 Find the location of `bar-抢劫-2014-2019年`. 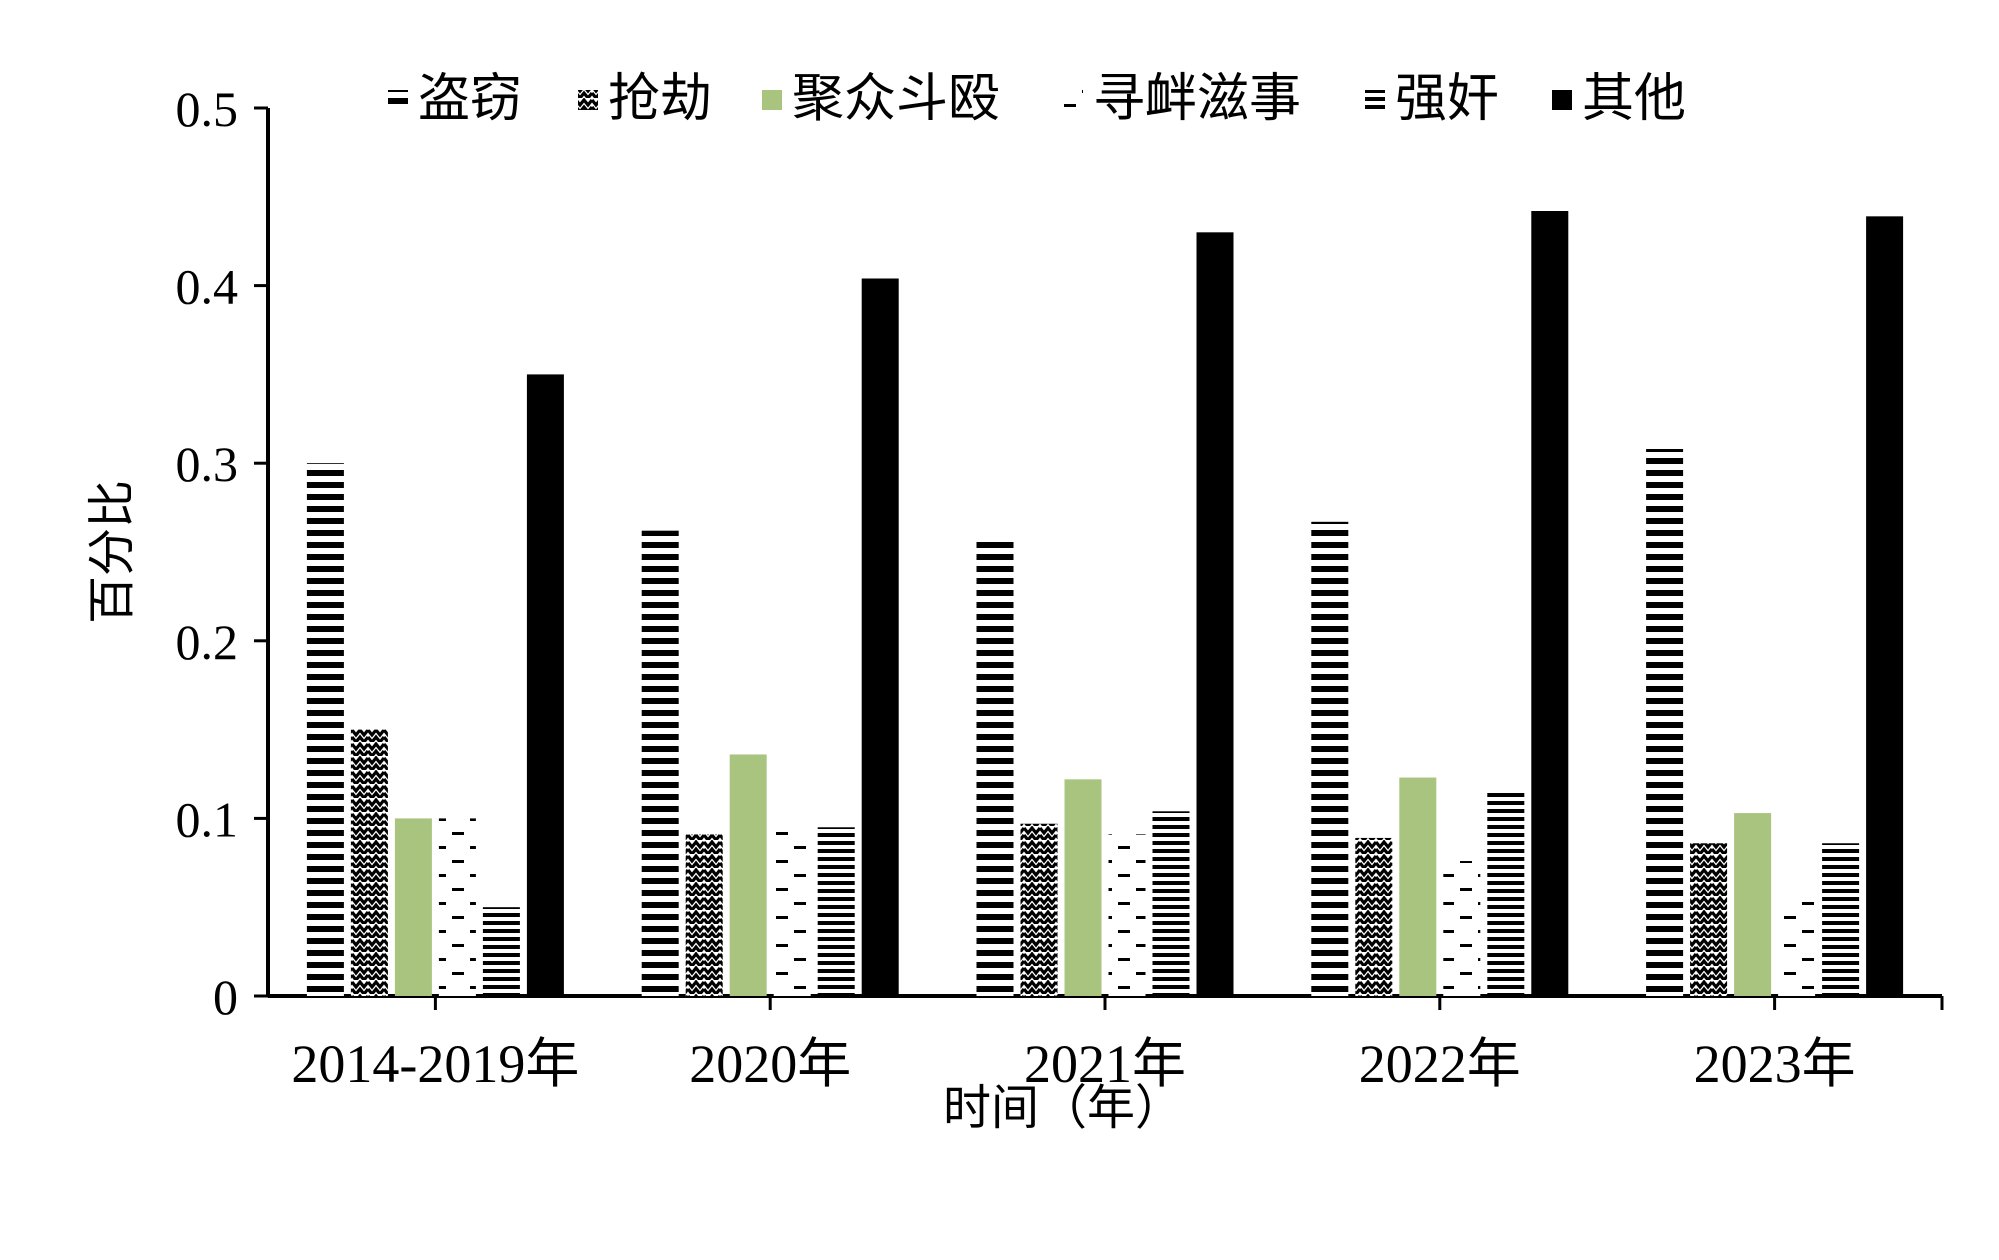

bar-抢劫-2014-2019年 is located at coordinates (369, 862).